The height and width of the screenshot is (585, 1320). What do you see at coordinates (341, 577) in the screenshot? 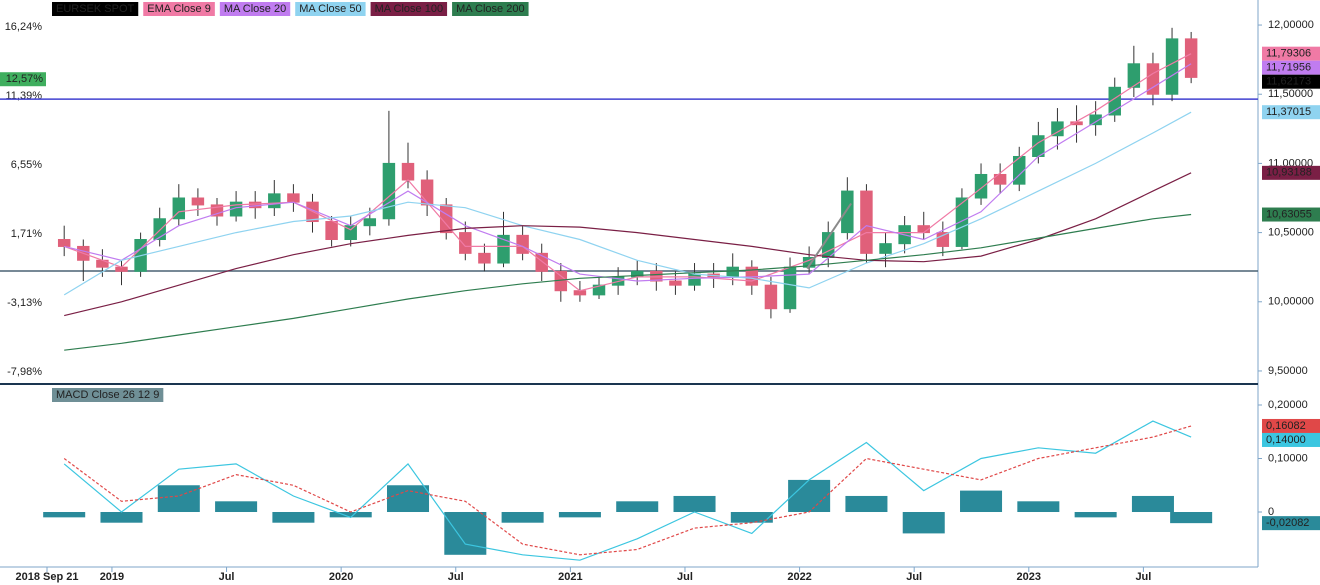
I see `x-tick-label: 2020` at bounding box center [341, 577].